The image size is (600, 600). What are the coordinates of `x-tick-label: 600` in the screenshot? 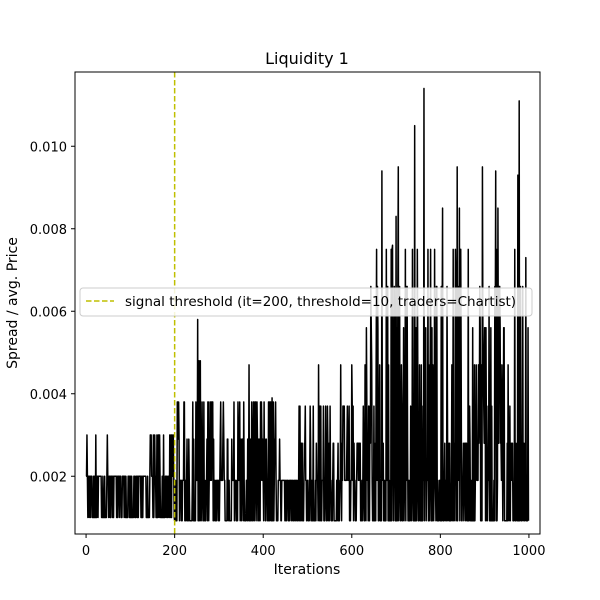 It's located at (351, 551).